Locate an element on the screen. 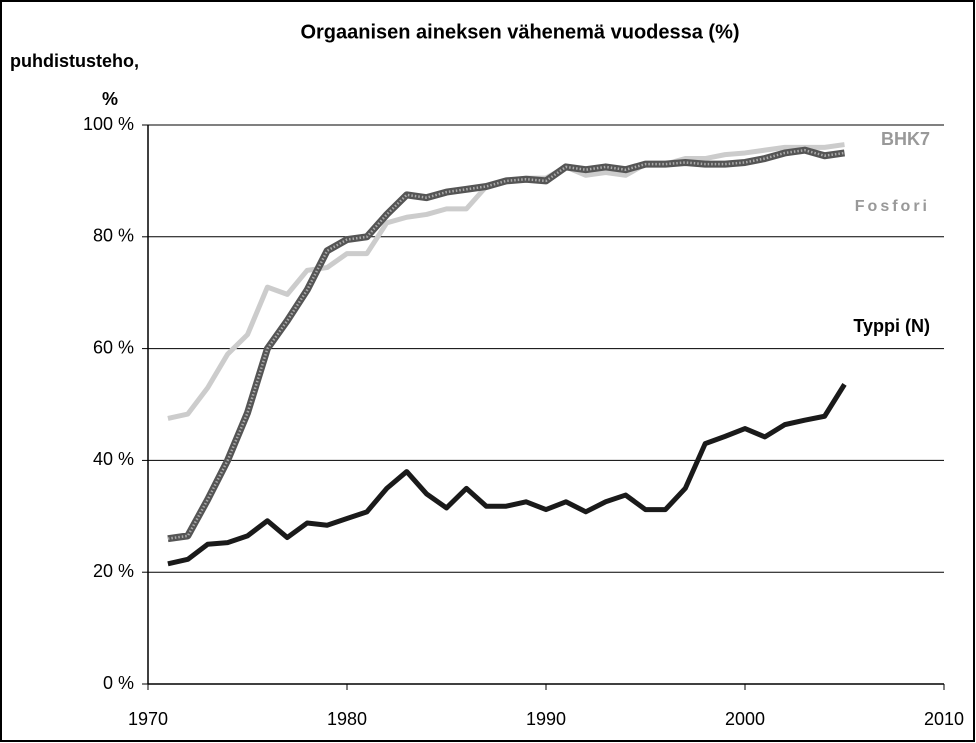 This screenshot has width=976, height=743. x-tick-label: 1970 is located at coordinates (148, 719).